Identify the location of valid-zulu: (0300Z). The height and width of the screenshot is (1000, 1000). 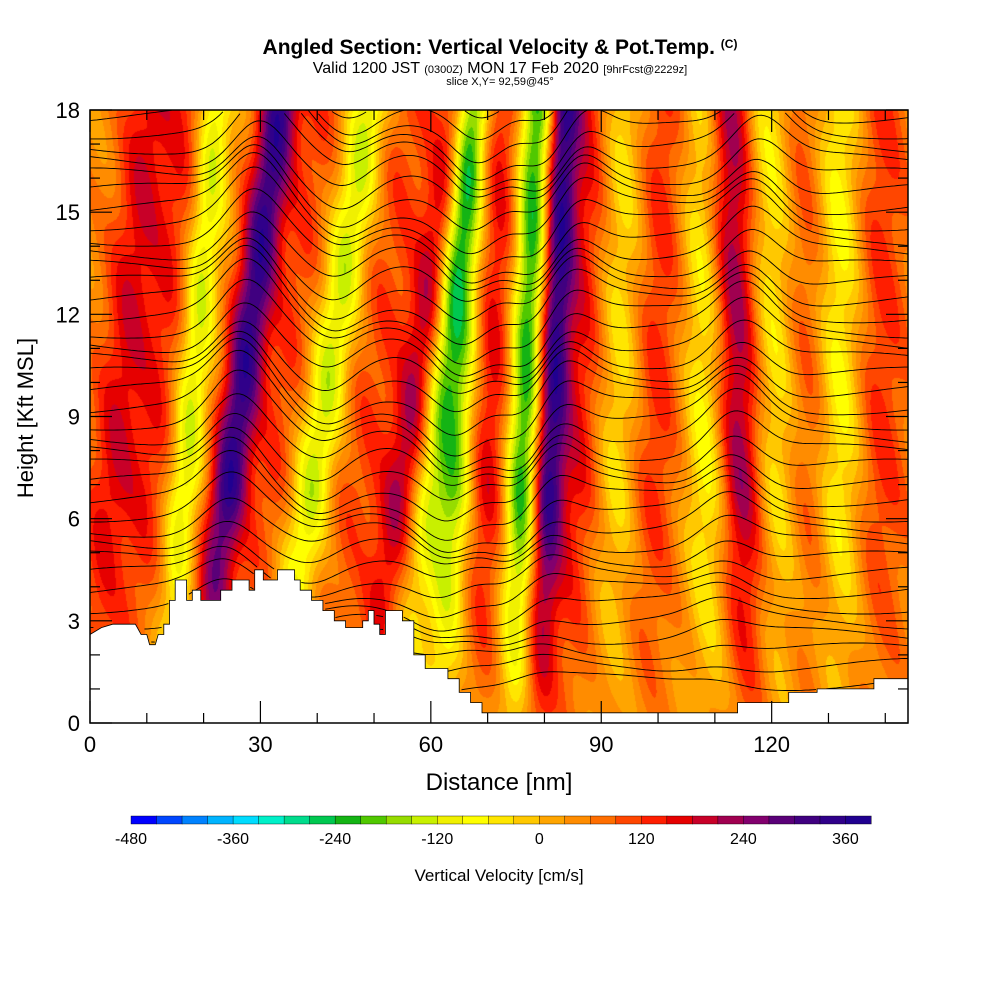
(443, 70).